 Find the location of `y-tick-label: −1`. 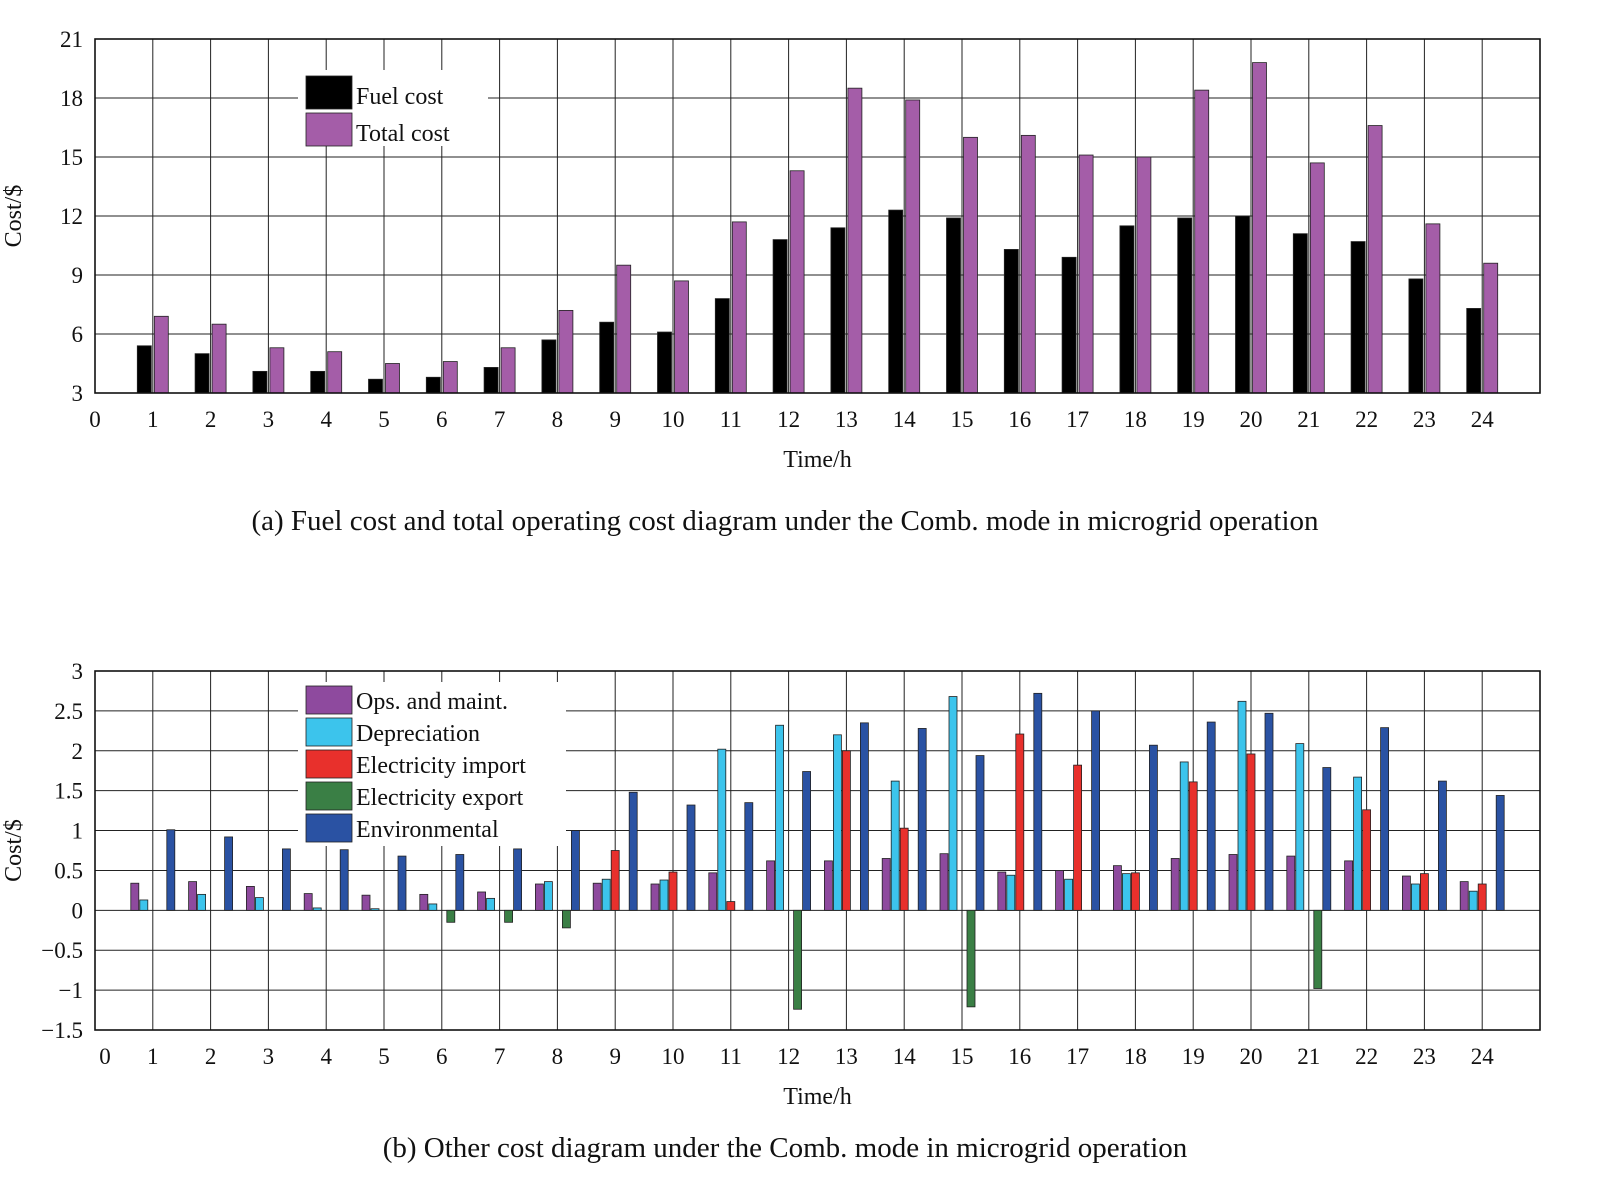

y-tick-label: −1 is located at coordinates (71, 990).